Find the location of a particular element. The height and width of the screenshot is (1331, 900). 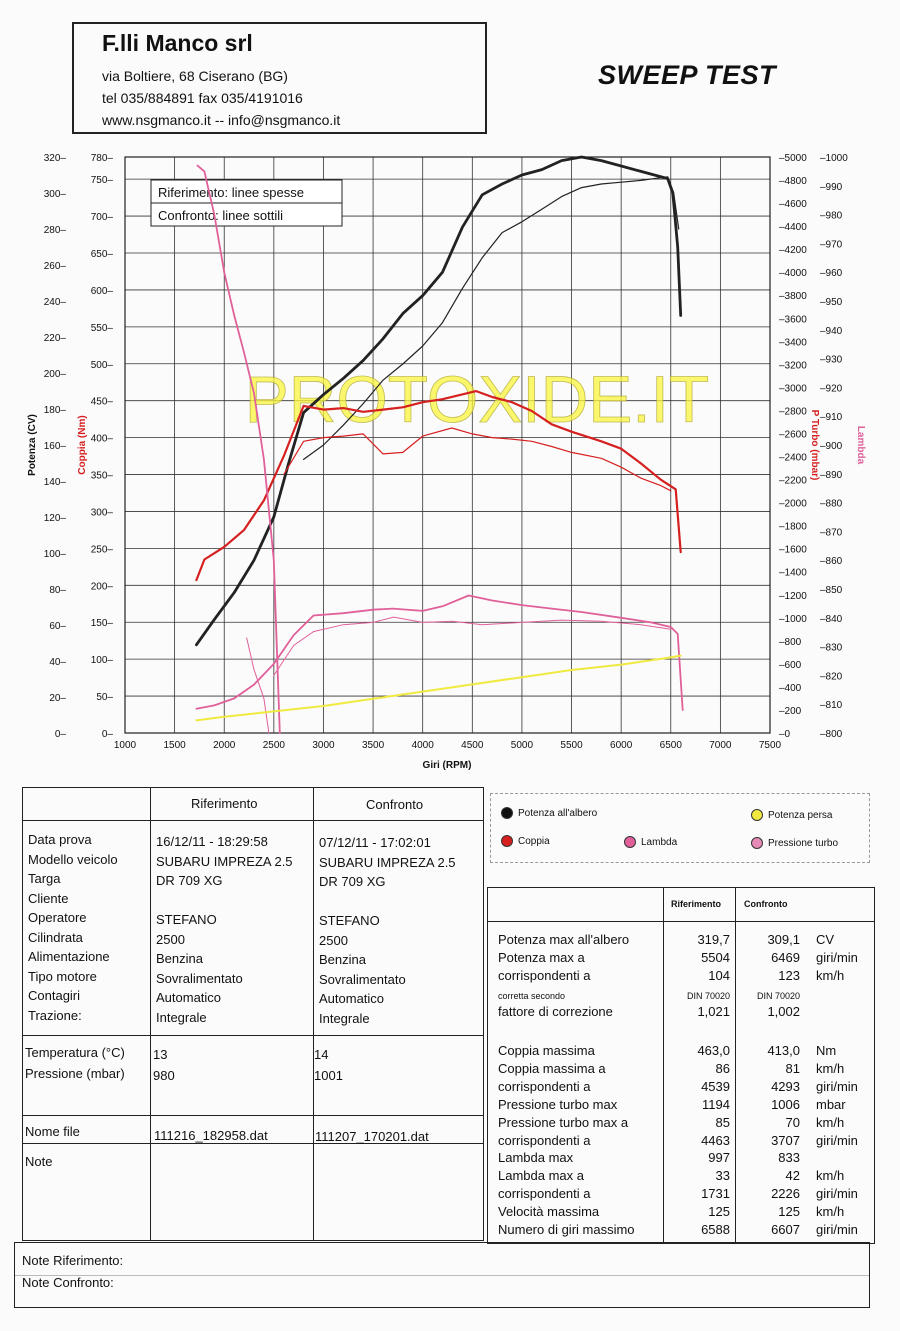

turbo-tick-label: –4200 is located at coordinates (793, 250).